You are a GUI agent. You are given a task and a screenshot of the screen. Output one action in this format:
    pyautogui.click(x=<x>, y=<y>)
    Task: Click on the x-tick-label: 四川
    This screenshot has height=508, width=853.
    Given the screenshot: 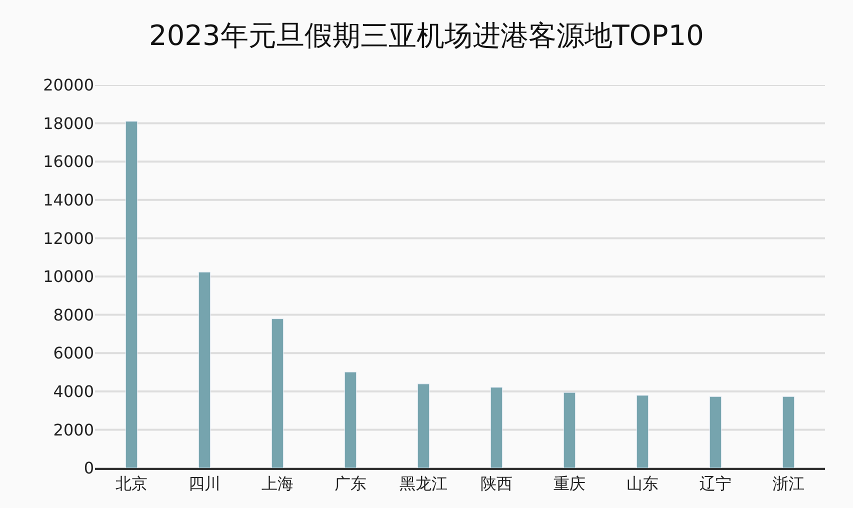 What is the action you would take?
    pyautogui.click(x=204, y=484)
    